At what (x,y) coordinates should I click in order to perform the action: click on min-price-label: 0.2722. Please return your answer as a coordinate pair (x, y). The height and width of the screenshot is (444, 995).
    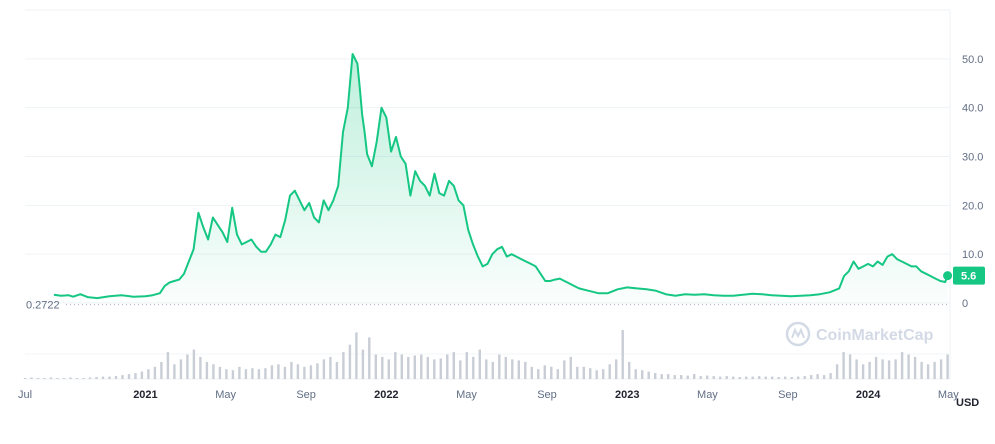
    Looking at the image, I should click on (43, 306).